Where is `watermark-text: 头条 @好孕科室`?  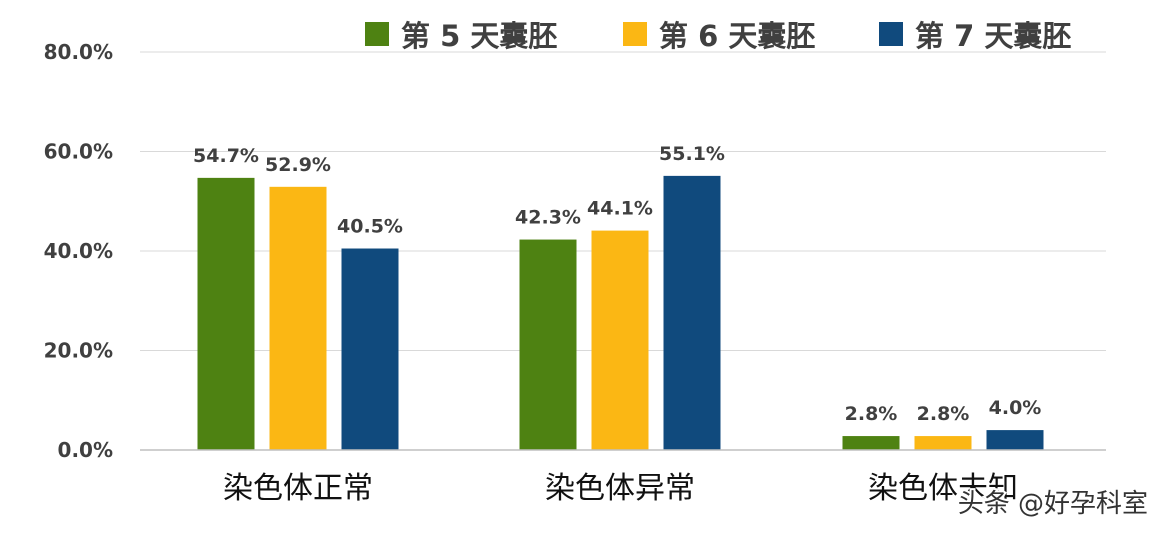 watermark-text: 头条 @好孕科室 is located at coordinates (1053, 504).